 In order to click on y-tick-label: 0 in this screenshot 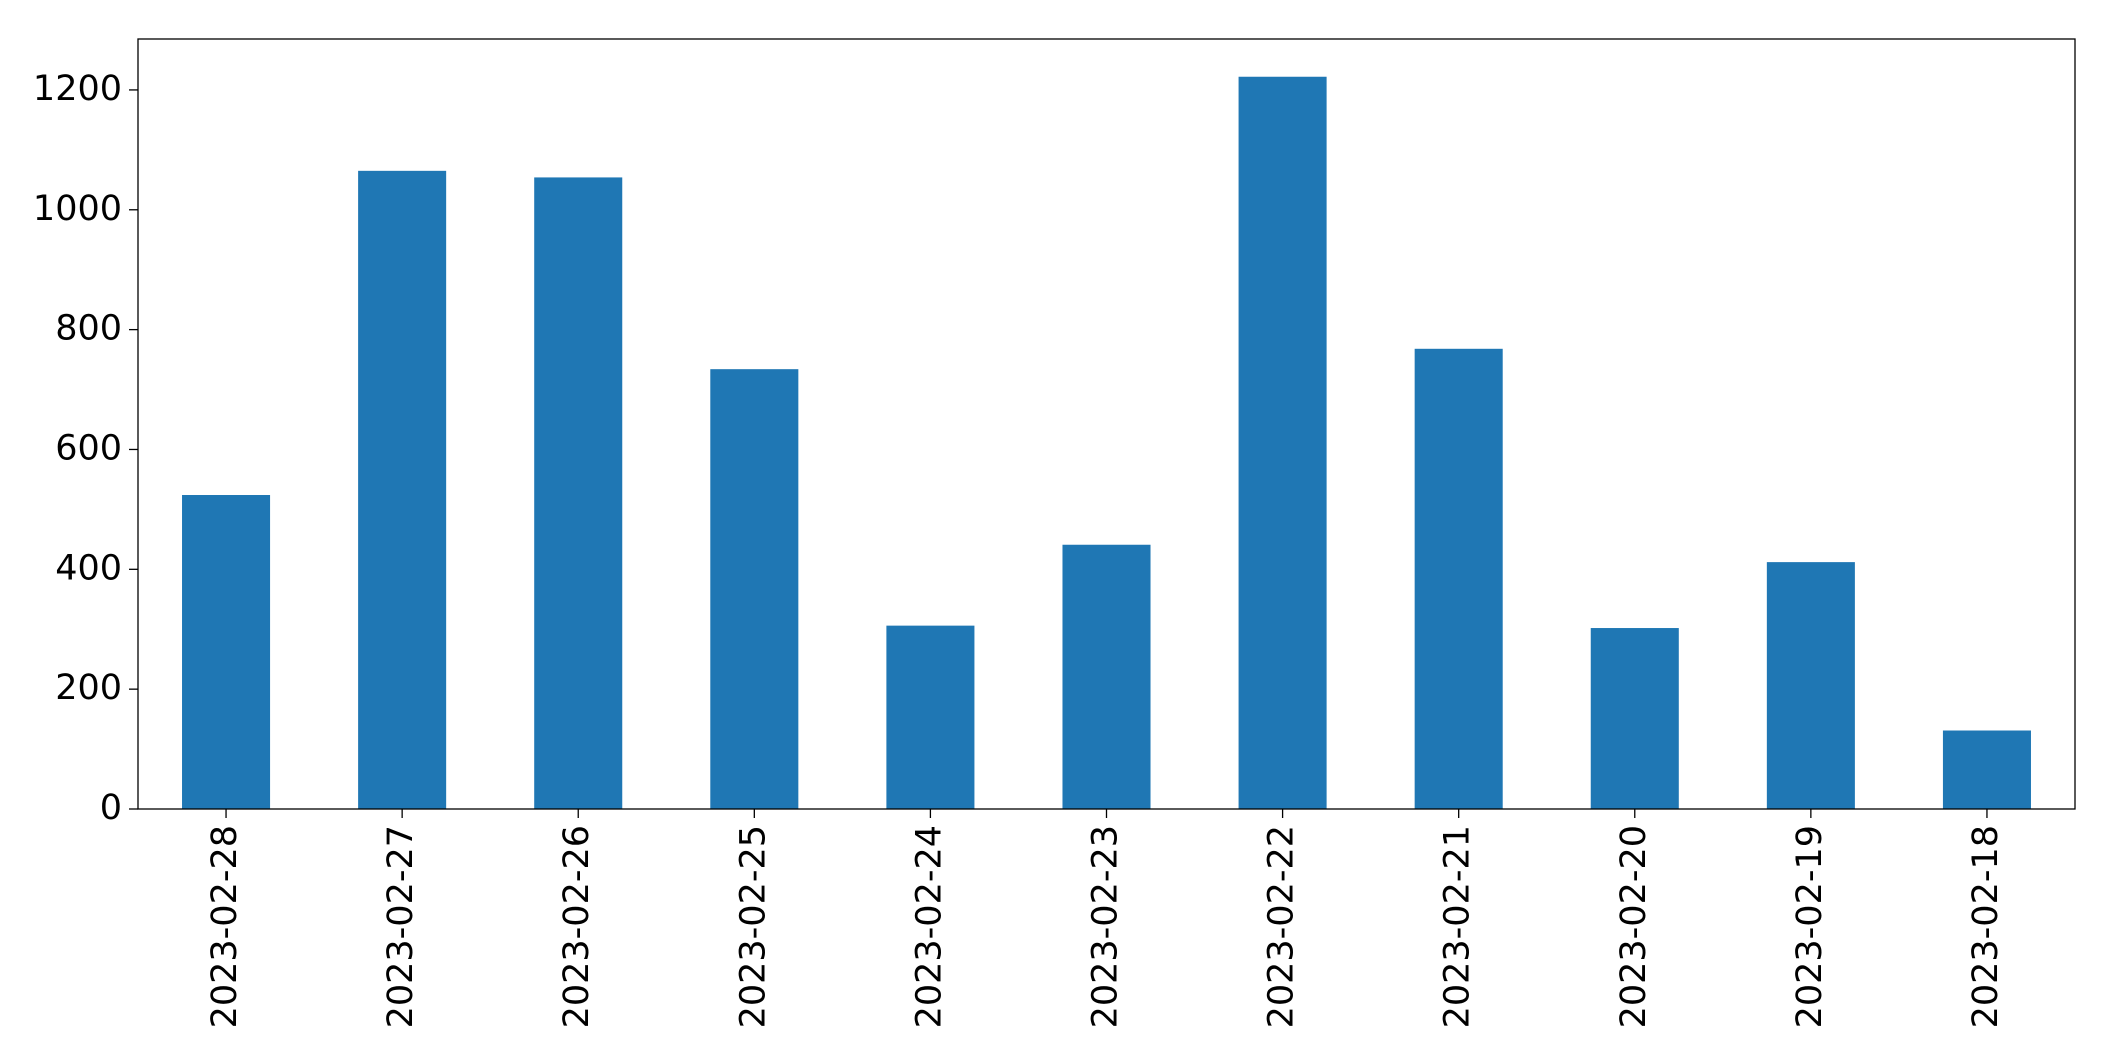, I will do `click(111, 808)`.